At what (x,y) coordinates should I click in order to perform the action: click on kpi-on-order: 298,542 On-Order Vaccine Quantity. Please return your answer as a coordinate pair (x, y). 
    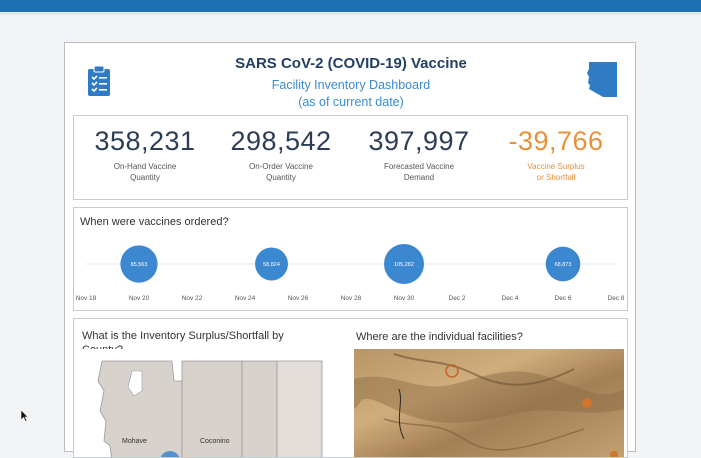
    Looking at the image, I should click on (281, 154).